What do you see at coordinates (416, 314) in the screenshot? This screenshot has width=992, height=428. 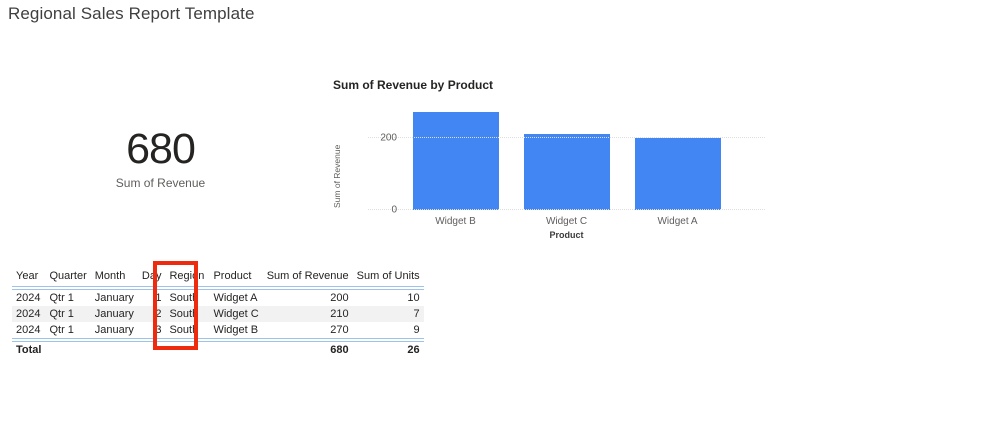 I see `table-cell: 7` at bounding box center [416, 314].